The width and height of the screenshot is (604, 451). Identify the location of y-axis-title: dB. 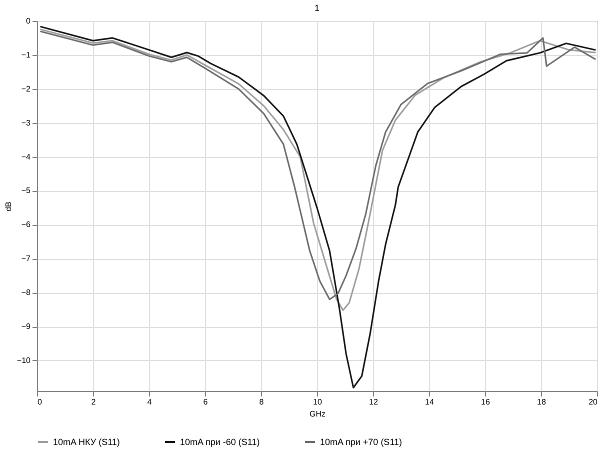
(8, 207).